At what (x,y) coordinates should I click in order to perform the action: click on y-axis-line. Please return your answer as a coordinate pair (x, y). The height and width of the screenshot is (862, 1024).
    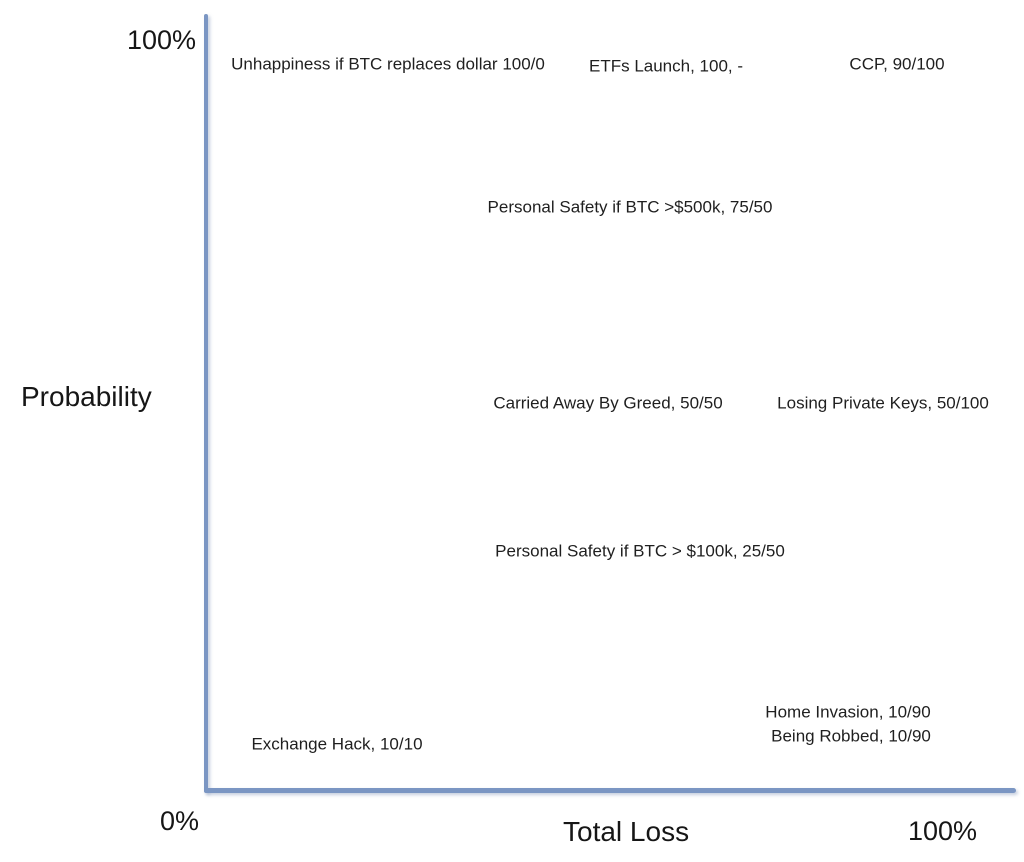
    Looking at the image, I should click on (206, 403).